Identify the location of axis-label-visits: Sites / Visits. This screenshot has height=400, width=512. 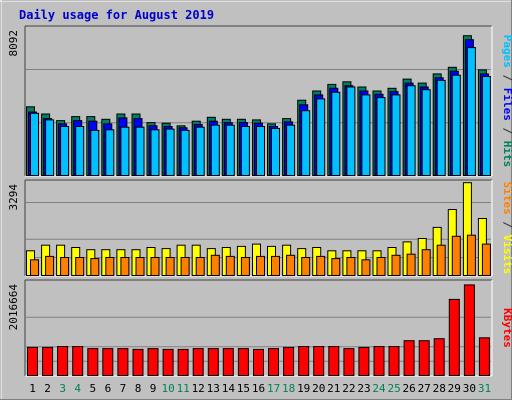
(506, 228).